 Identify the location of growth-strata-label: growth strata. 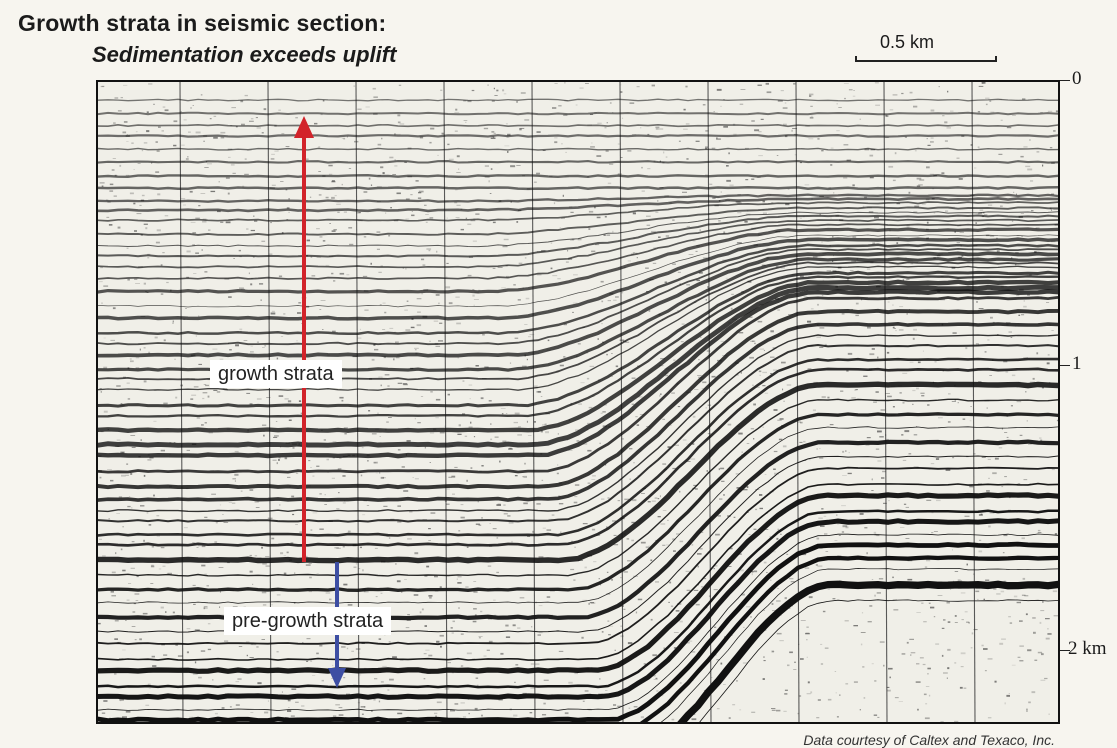
(276, 374).